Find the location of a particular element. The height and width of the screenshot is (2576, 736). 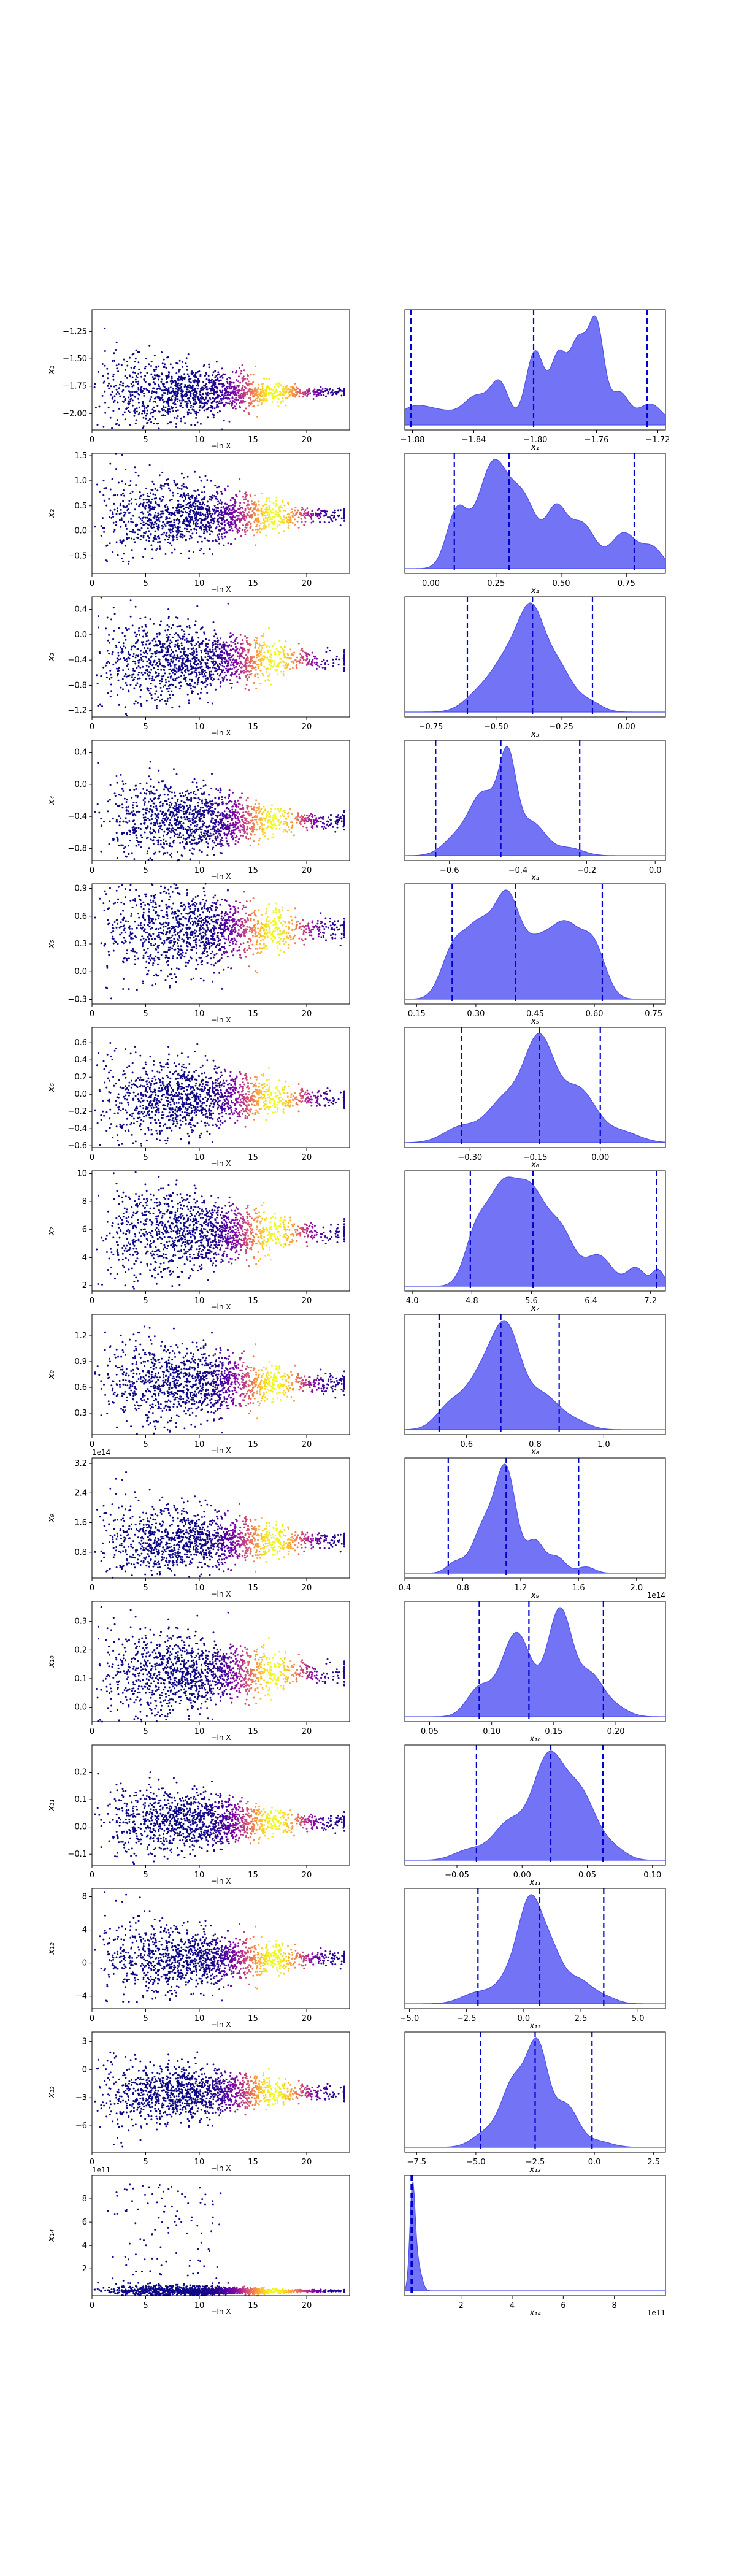

x-tick-label: 10 is located at coordinates (199, 583).